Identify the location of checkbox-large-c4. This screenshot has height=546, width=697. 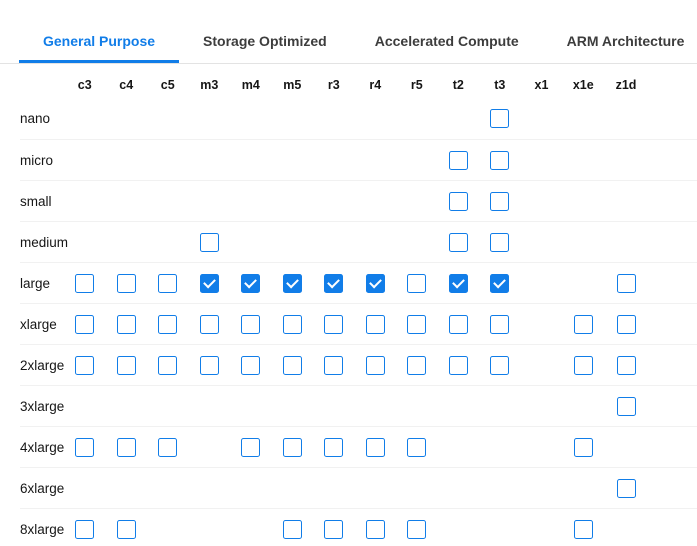
(126, 283).